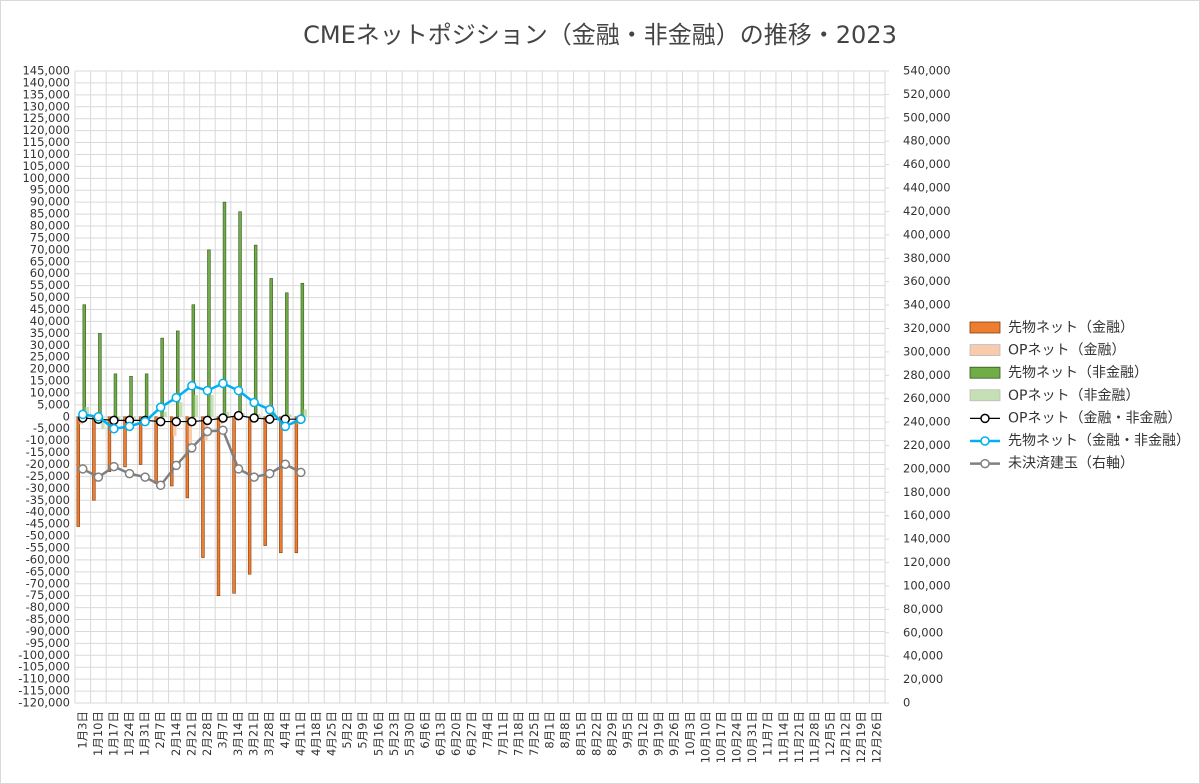  What do you see at coordinates (48, 607) in the screenshot?
I see `y-tick-label: -80,000` at bounding box center [48, 607].